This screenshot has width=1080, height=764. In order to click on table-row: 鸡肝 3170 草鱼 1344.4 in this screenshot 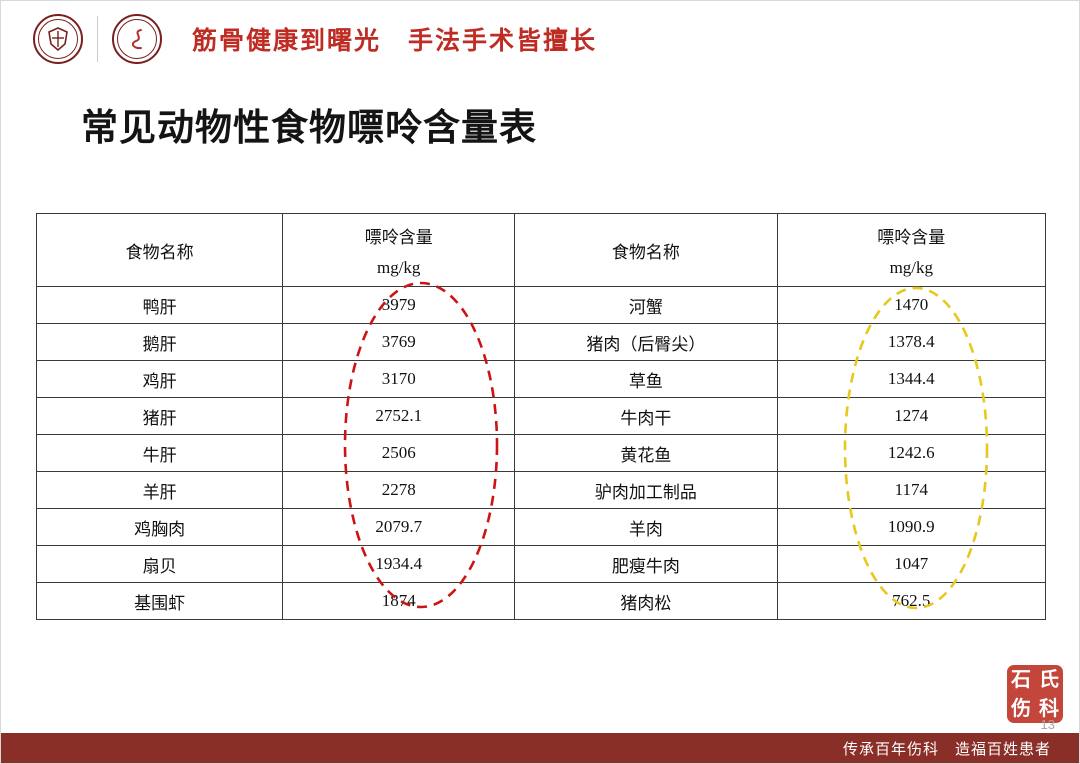, I will do `click(541, 379)`.